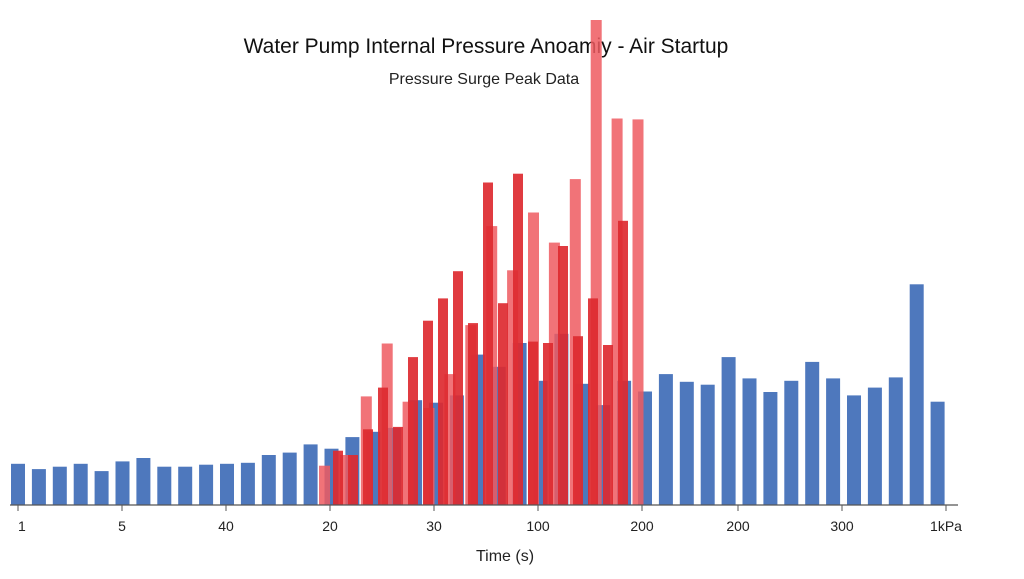  Describe the element at coordinates (538, 526) in the screenshot. I see `x-tick-label-5: 100` at that location.